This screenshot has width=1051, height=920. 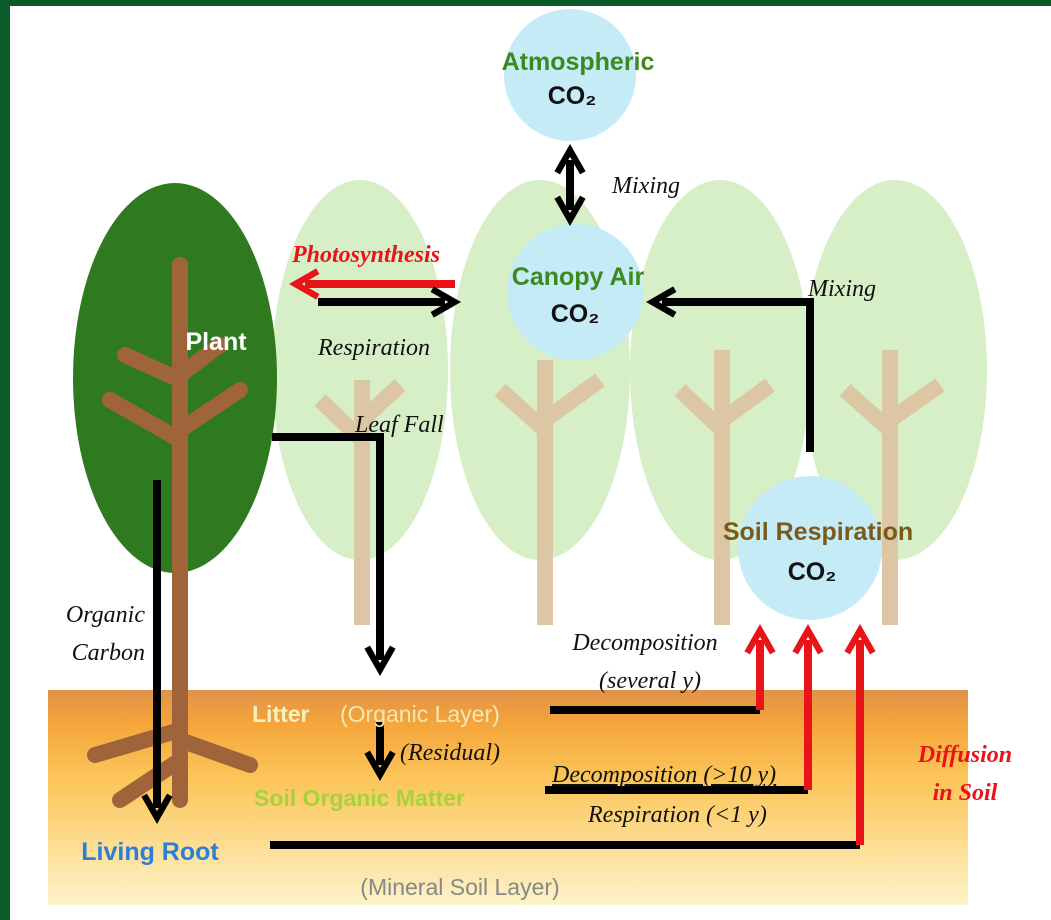 What do you see at coordinates (964, 755) in the screenshot?
I see `process-label: Diffusion` at bounding box center [964, 755].